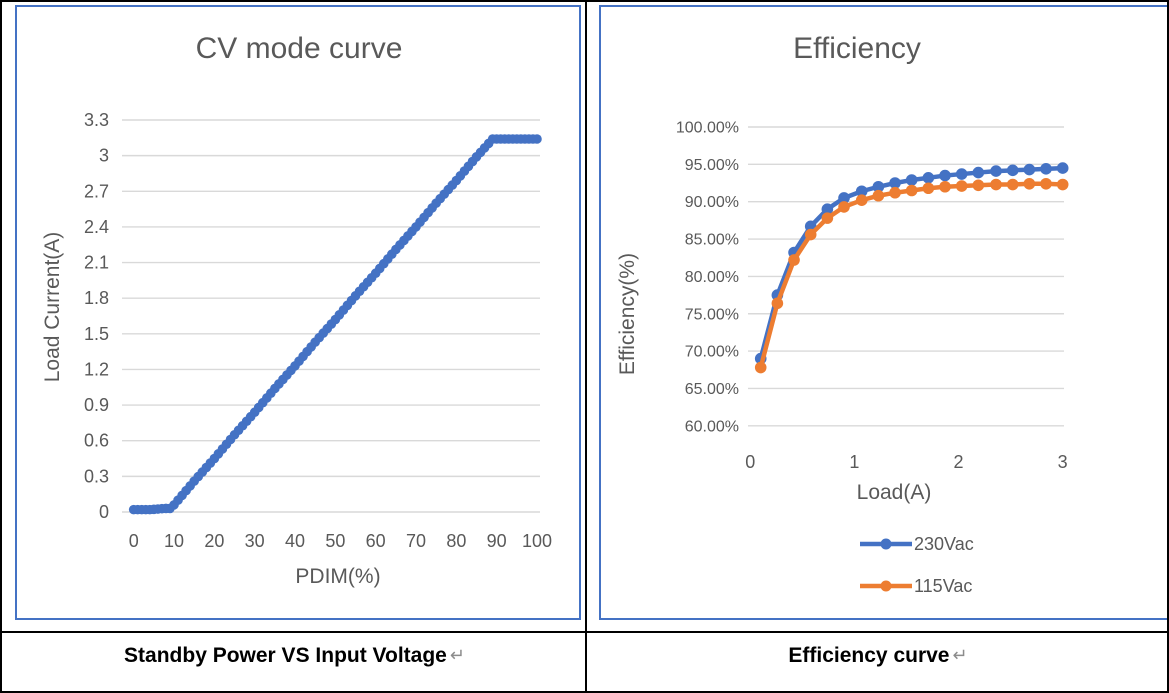 The width and height of the screenshot is (1169, 693). I want to click on left-caption-cell: Standby Power VS Input Voltage ↵, so click(294, 662).